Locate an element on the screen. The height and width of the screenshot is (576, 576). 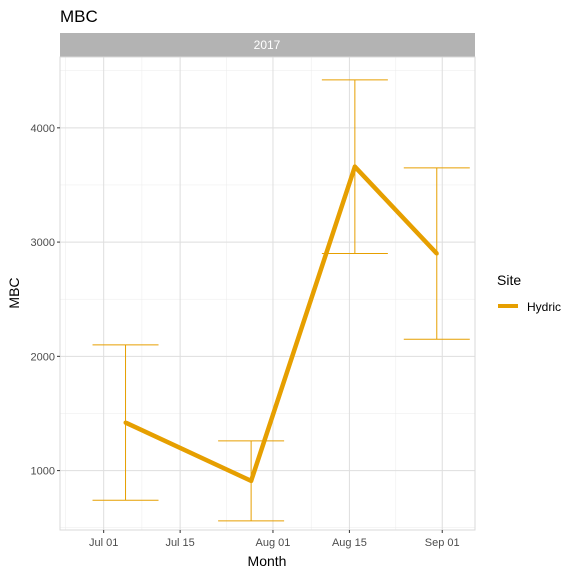
x-tick-label: Aug 15 is located at coordinates (349, 543).